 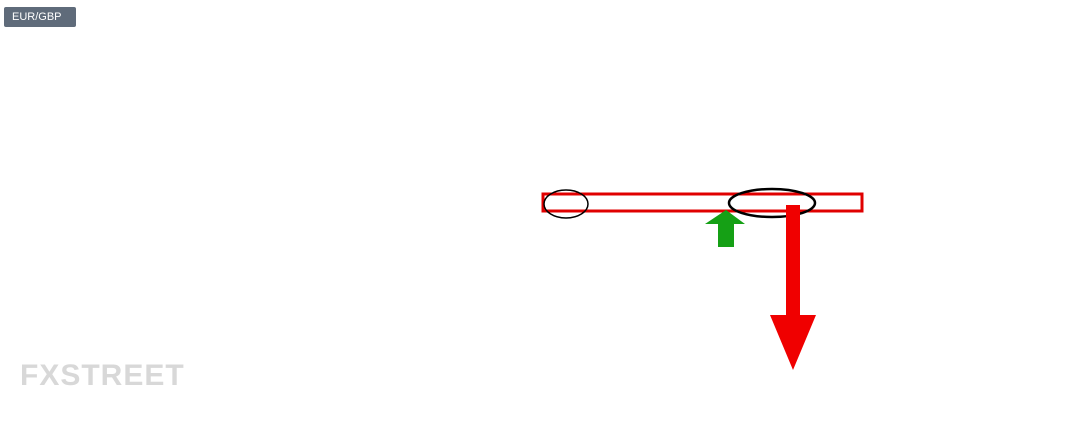 What do you see at coordinates (702, 278) in the screenshot?
I see `annotations` at bounding box center [702, 278].